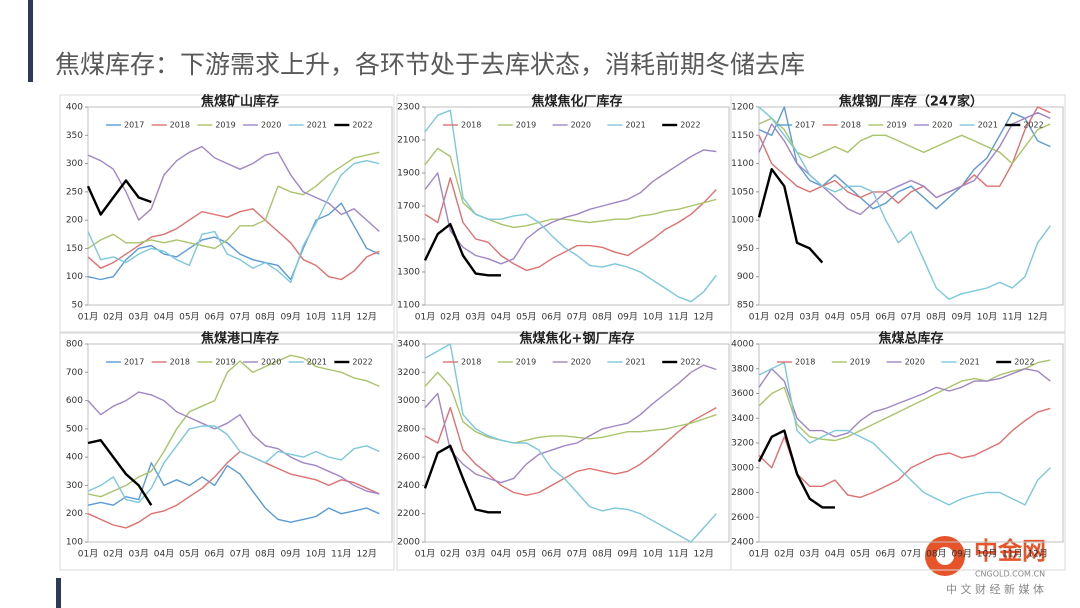 This screenshot has height=608, width=1080. I want to click on y-tick-label: 1000, so click(742, 221).